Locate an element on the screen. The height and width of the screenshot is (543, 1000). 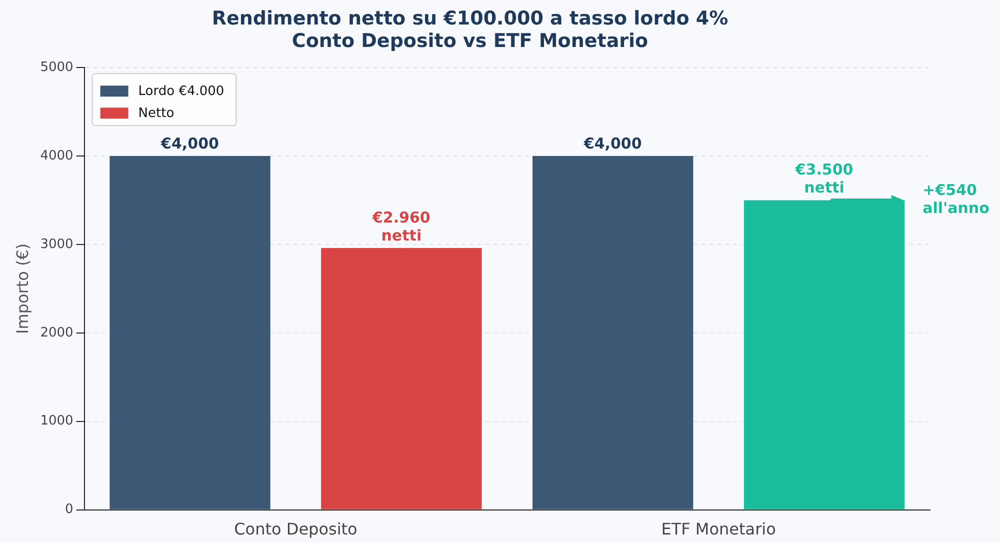
legend-label: Netto is located at coordinates (156, 113).